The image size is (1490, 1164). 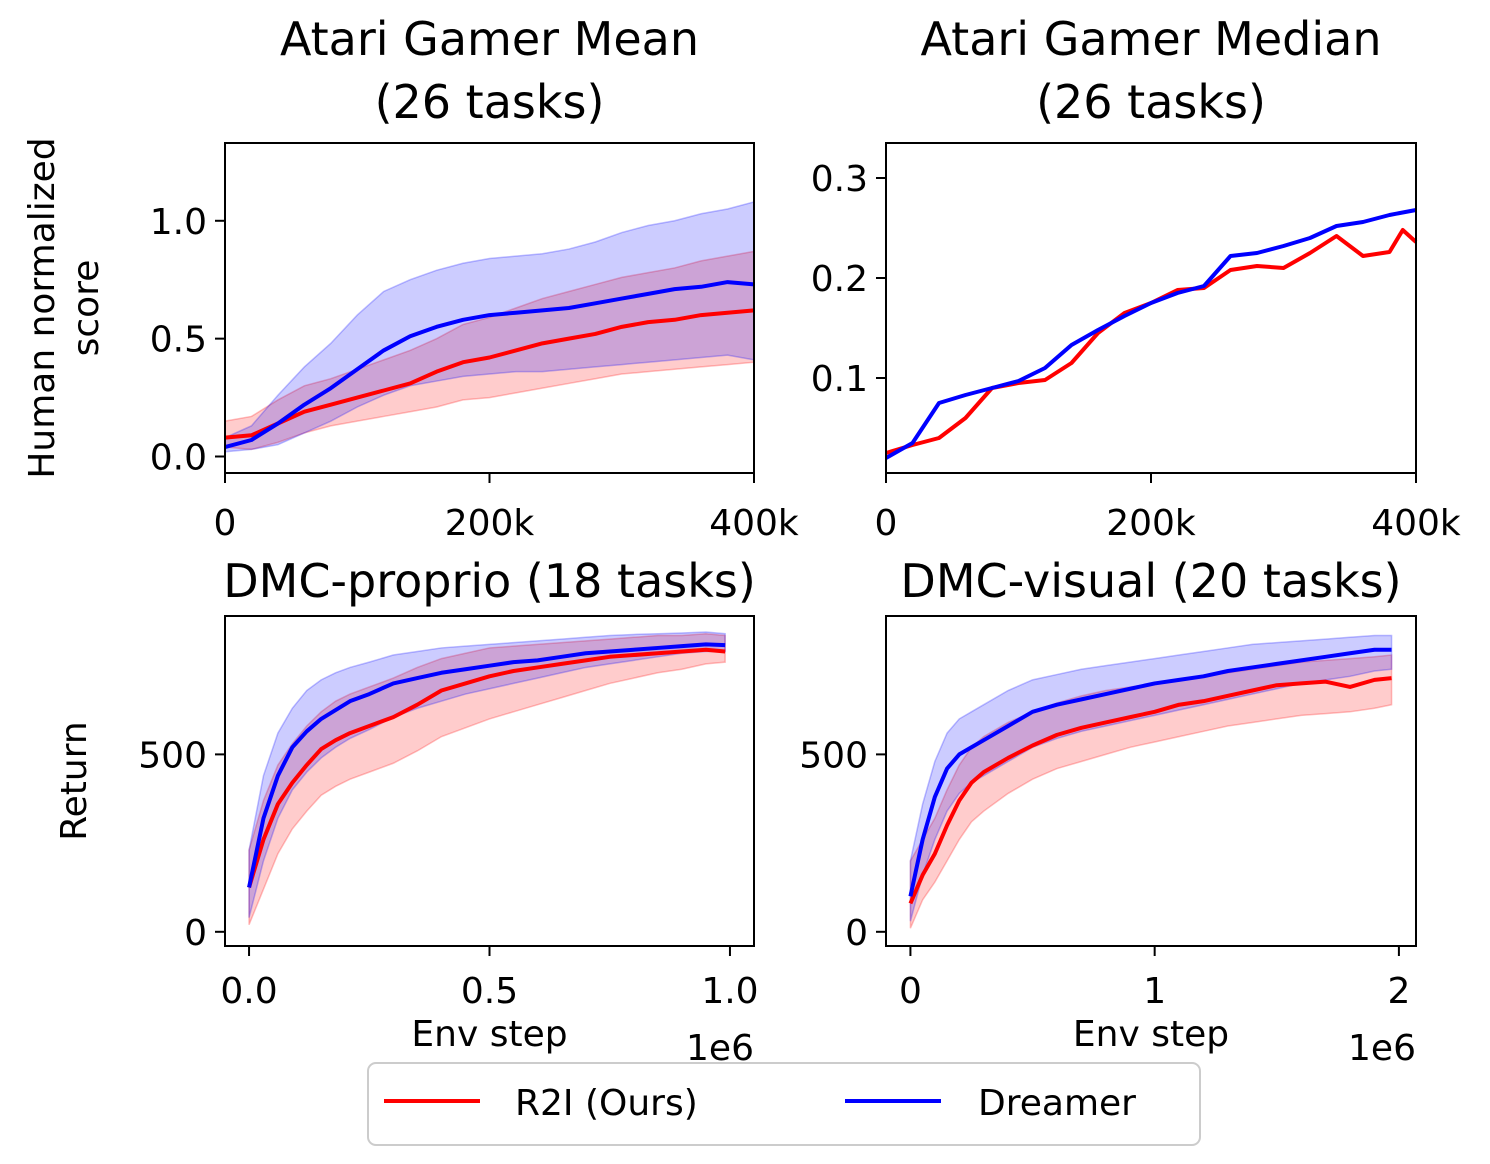 I want to click on confidence-band-r2i, so click(x=487, y=778).